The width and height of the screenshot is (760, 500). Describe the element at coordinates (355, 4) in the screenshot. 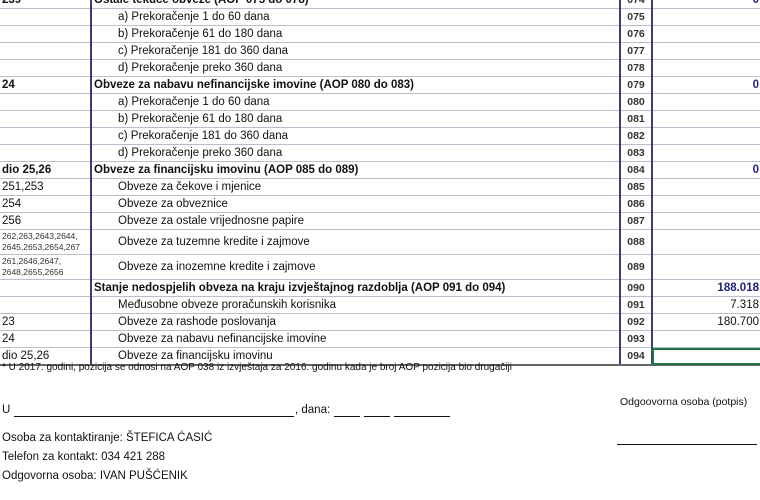

I see `description-cell: Ostale tekuće obveze (AOP 075 do 078)` at that location.